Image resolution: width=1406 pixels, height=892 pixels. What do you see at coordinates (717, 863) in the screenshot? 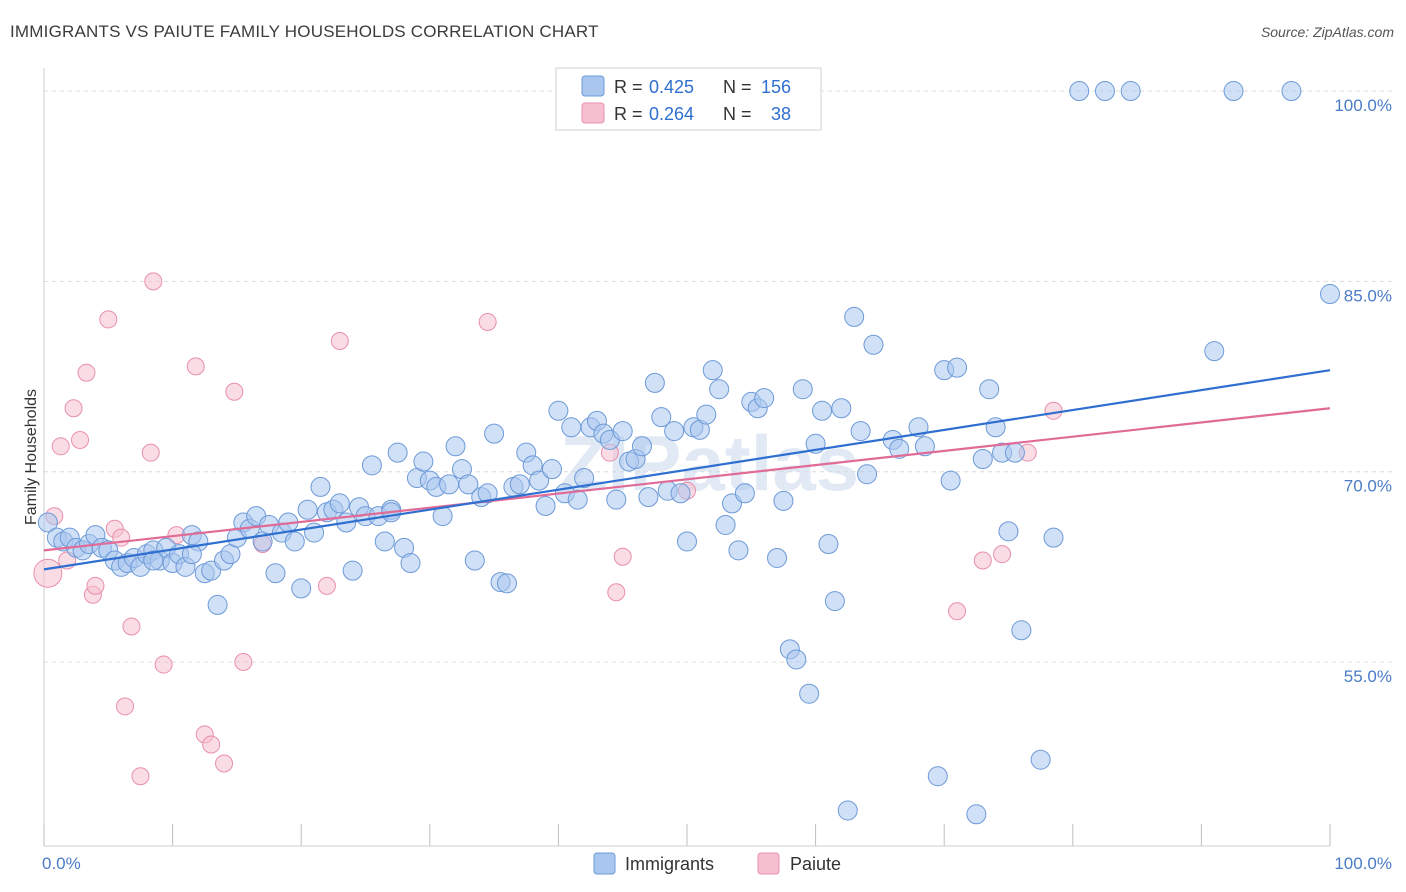
I see `bottom-legend: Immigrants Paiute` at bounding box center [717, 863].